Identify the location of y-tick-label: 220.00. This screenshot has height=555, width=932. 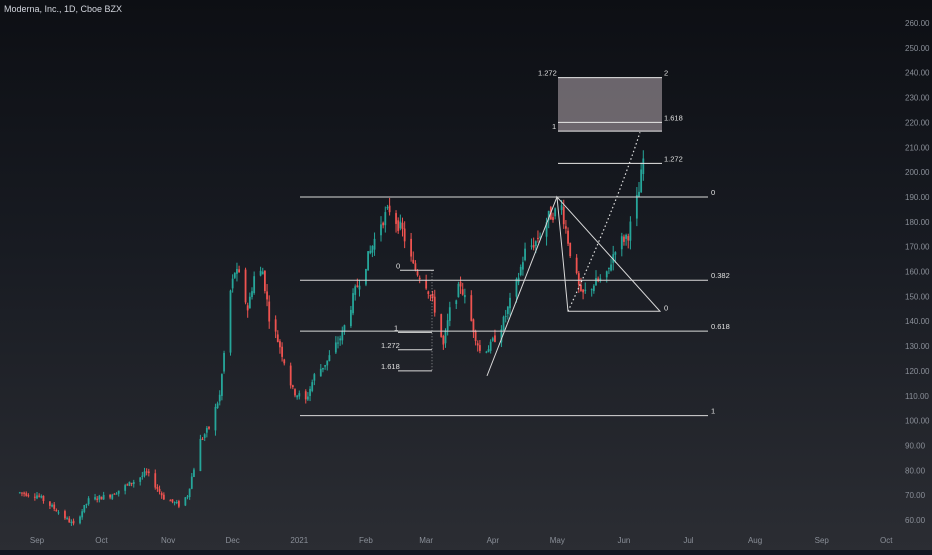
(917, 122).